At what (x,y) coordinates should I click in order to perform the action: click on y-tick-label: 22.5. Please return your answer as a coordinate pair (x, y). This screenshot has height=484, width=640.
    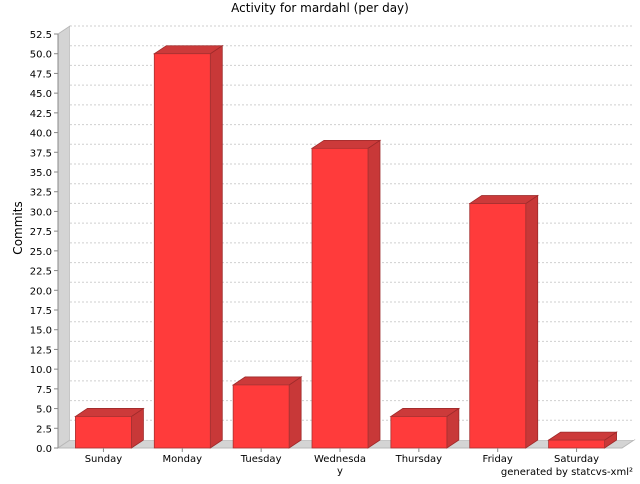
    Looking at the image, I should click on (41, 272).